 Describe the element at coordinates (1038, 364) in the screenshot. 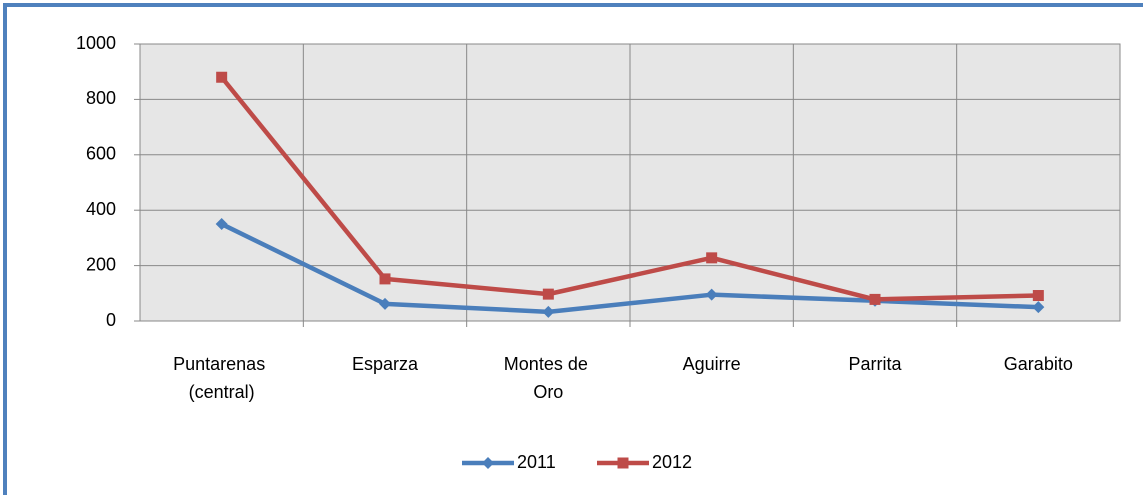

I see `x-tick-label: Garabito` at that location.